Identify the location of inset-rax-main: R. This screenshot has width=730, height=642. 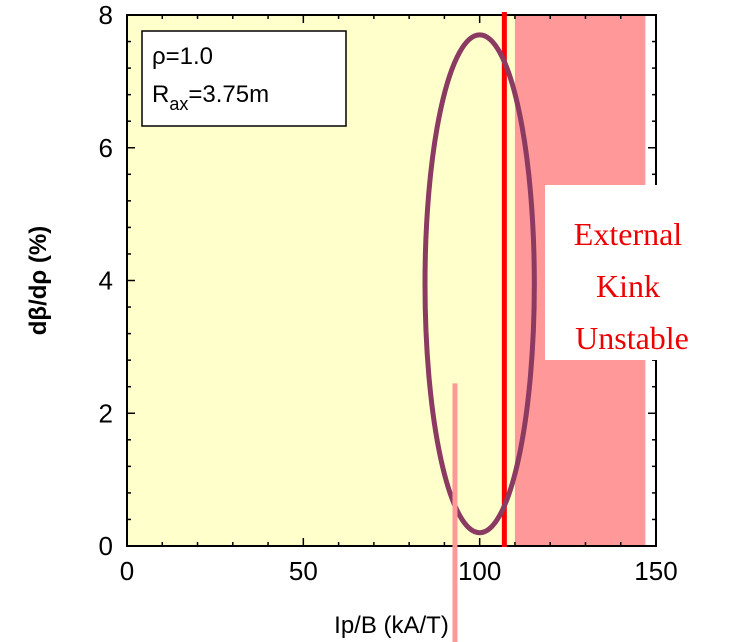
(160, 94).